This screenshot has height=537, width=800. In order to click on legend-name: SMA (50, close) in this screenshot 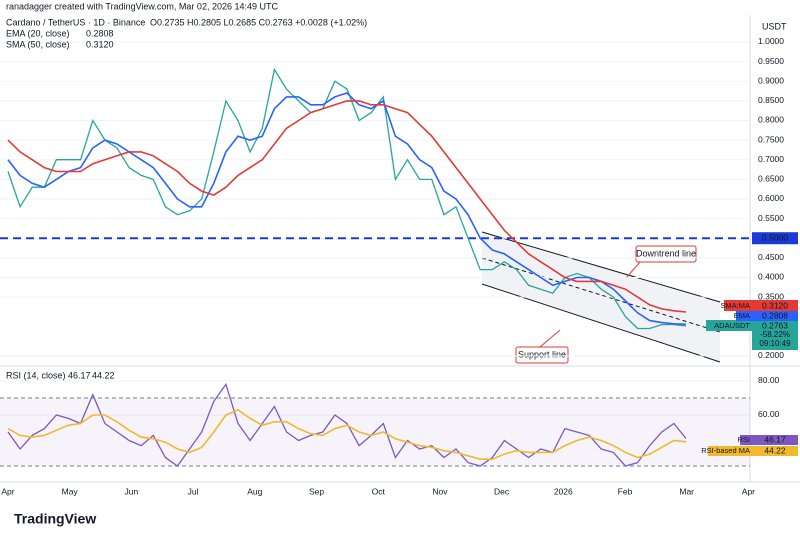, I will do `click(38, 44)`.